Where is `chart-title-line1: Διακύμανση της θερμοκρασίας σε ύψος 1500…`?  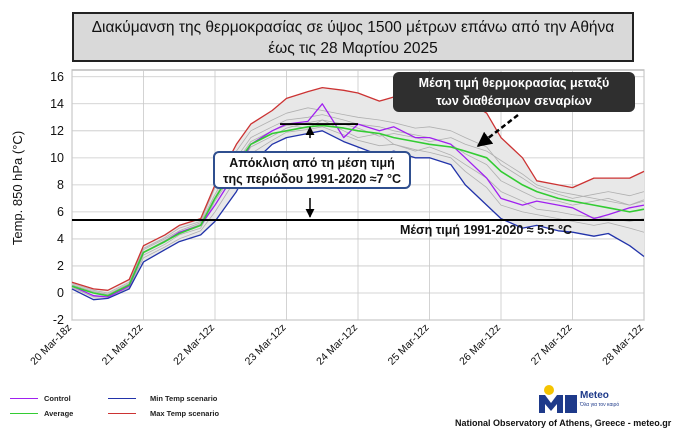
chart-title-line1: Διακύμανση της θερμοκρασίας σε ύψος 1500… is located at coordinates (353, 27).